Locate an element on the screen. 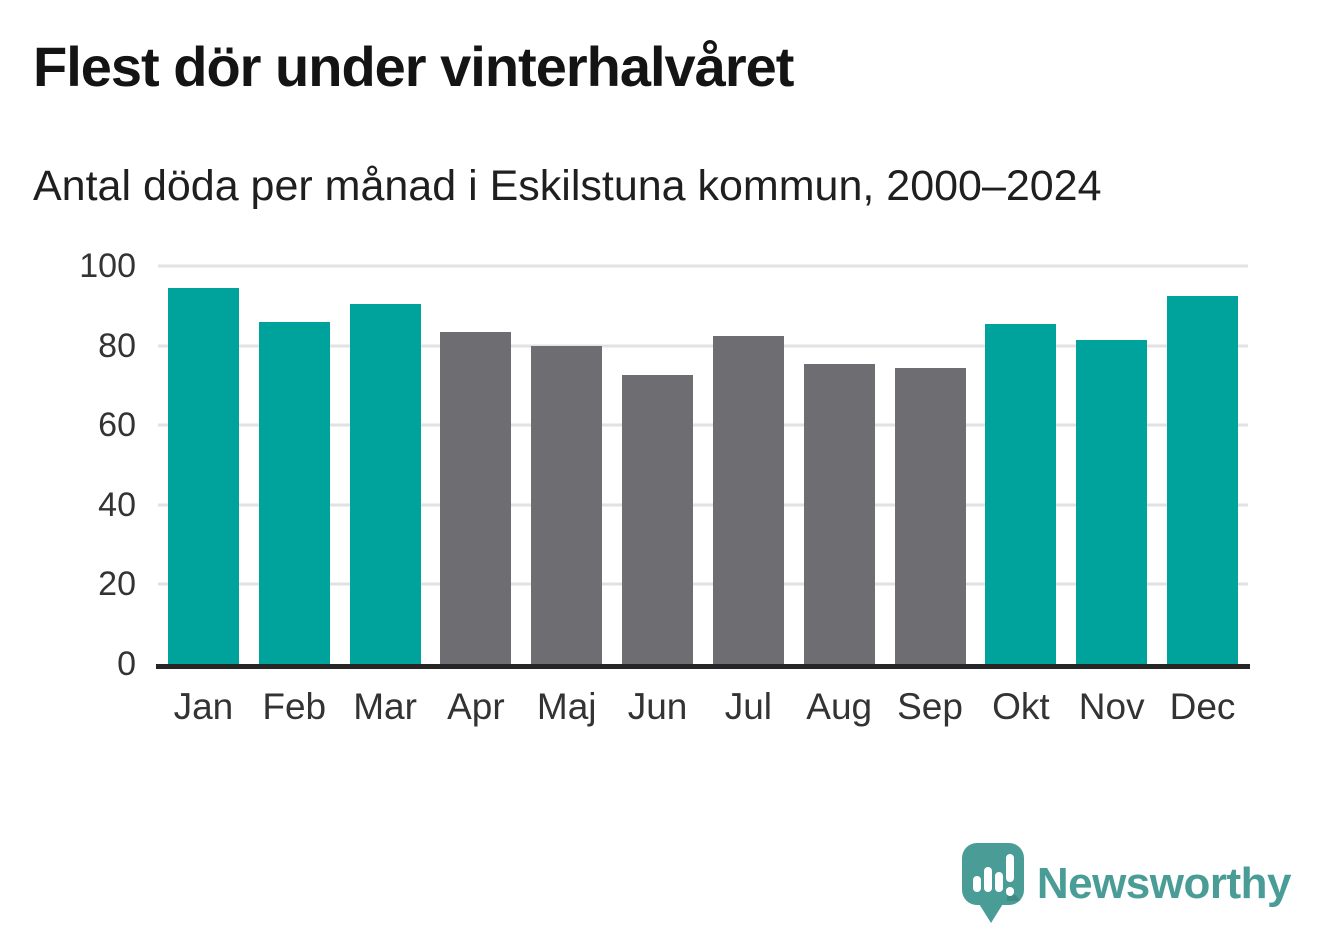 The image size is (1322, 939). bar-jan is located at coordinates (203, 475).